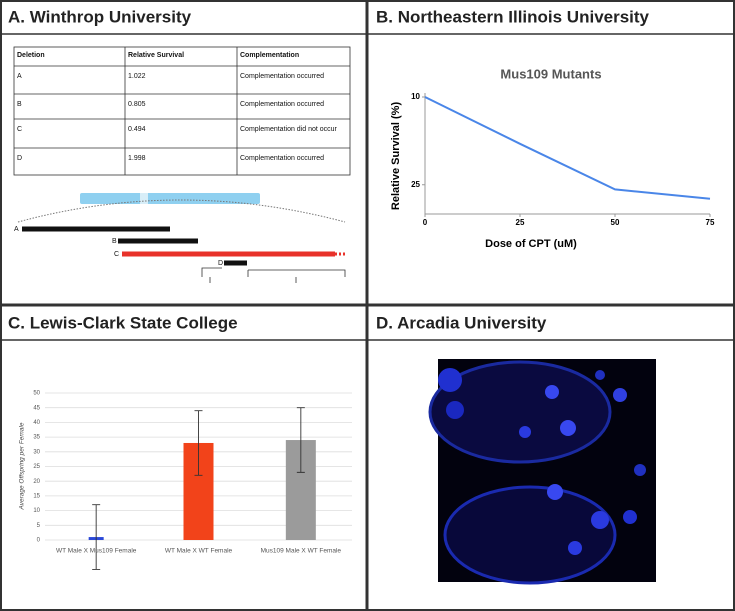 This screenshot has height=611, width=735. I want to click on panel-title: A. Winthrop University, so click(100, 16).